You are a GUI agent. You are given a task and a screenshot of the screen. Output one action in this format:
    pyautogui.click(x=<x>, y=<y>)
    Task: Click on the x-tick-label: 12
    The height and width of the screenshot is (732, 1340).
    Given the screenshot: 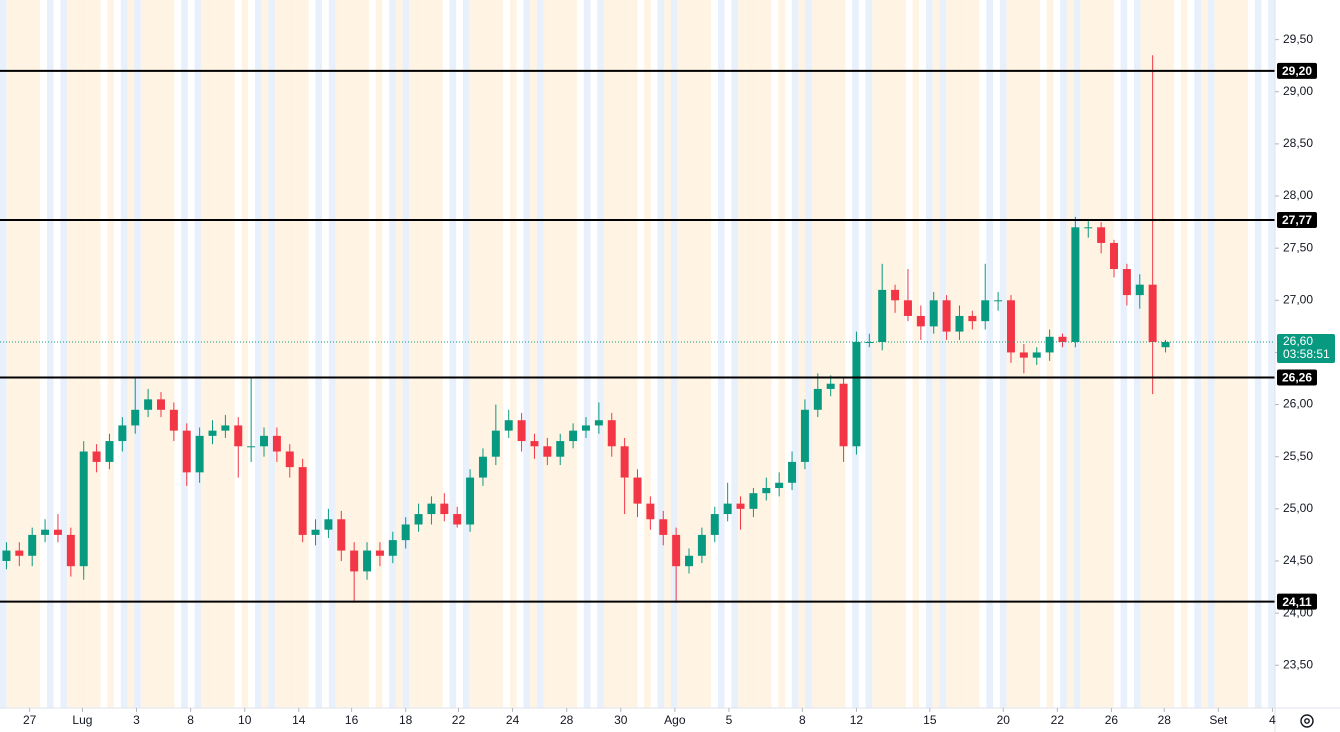 What is the action you would take?
    pyautogui.click(x=857, y=720)
    